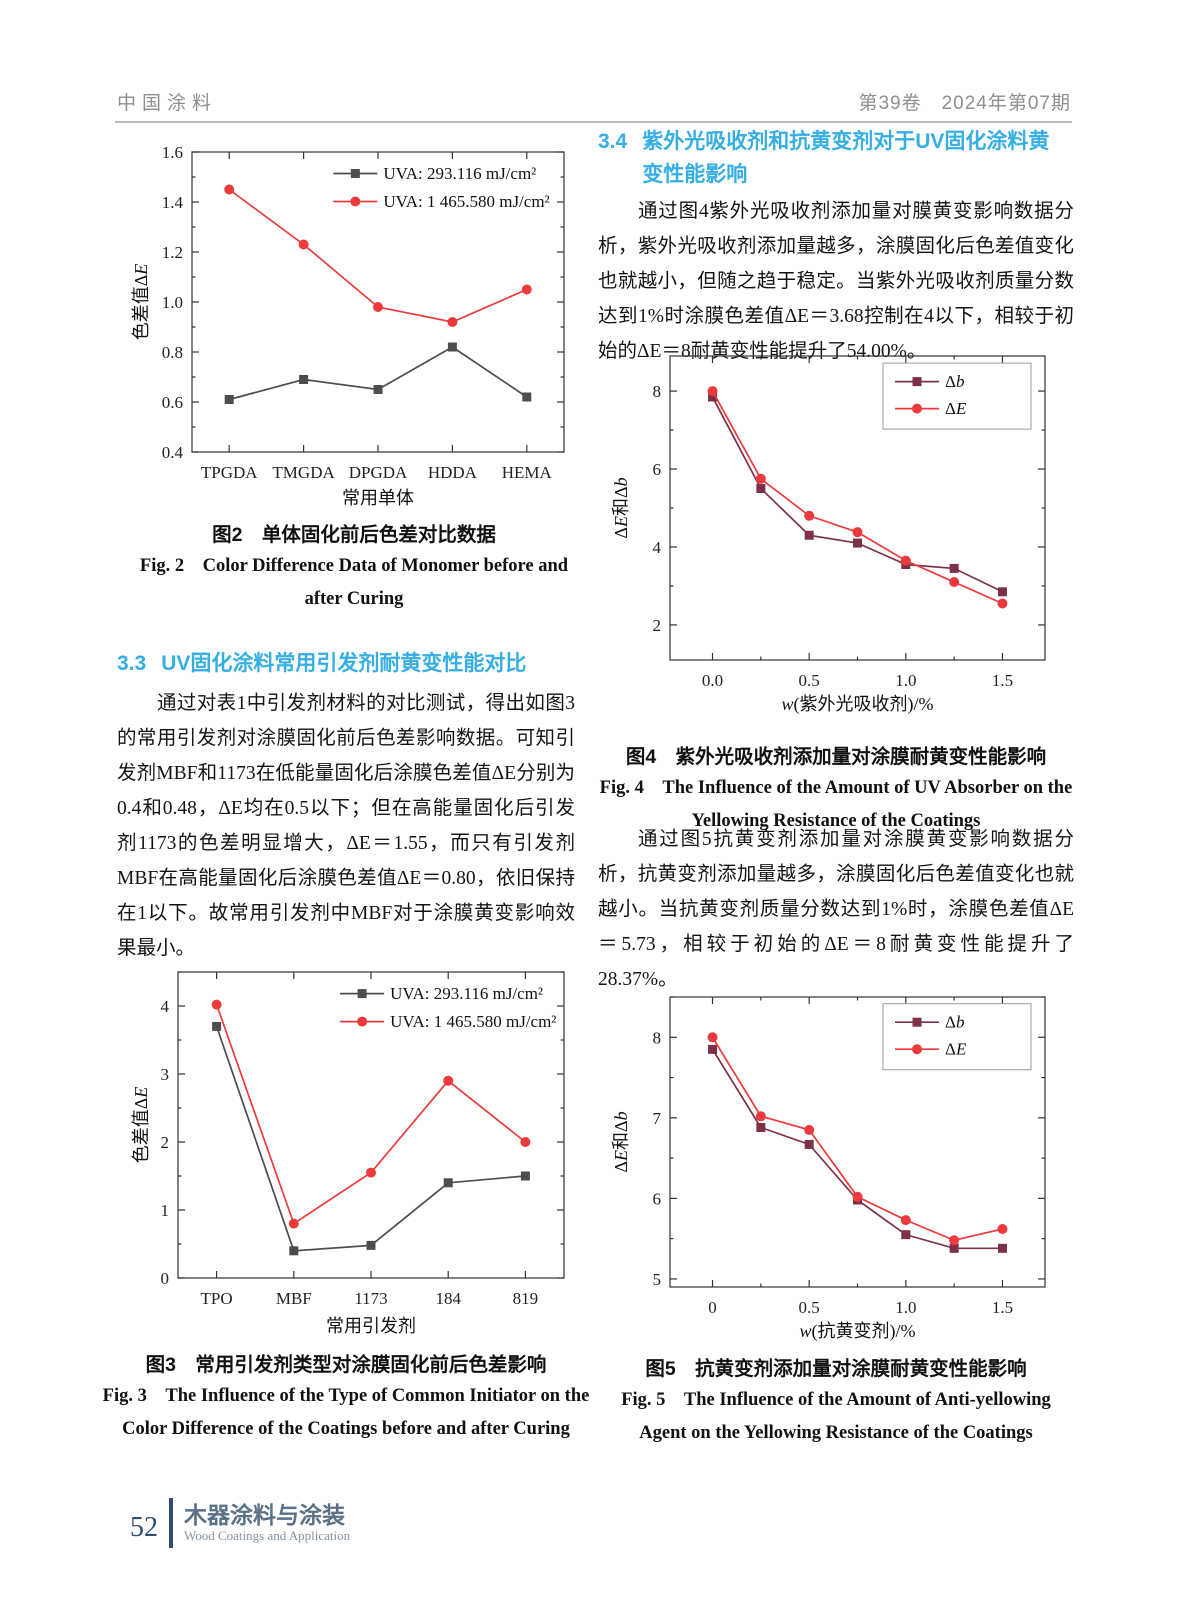  What do you see at coordinates (346, 1365) in the screenshot?
I see `fig3-caption-cn: 图3 常用引发剂类型对涂膜固化前后色差影响` at bounding box center [346, 1365].